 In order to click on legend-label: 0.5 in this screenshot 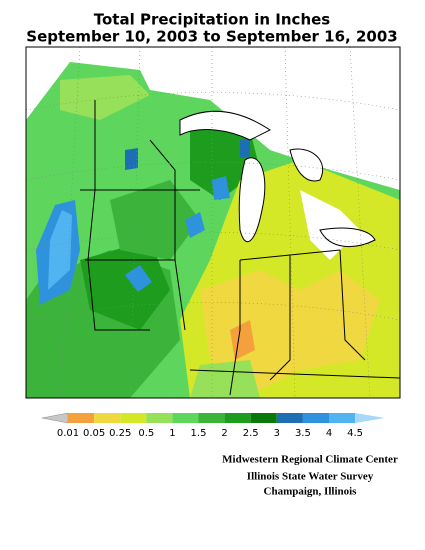, I will do `click(146, 433)`.